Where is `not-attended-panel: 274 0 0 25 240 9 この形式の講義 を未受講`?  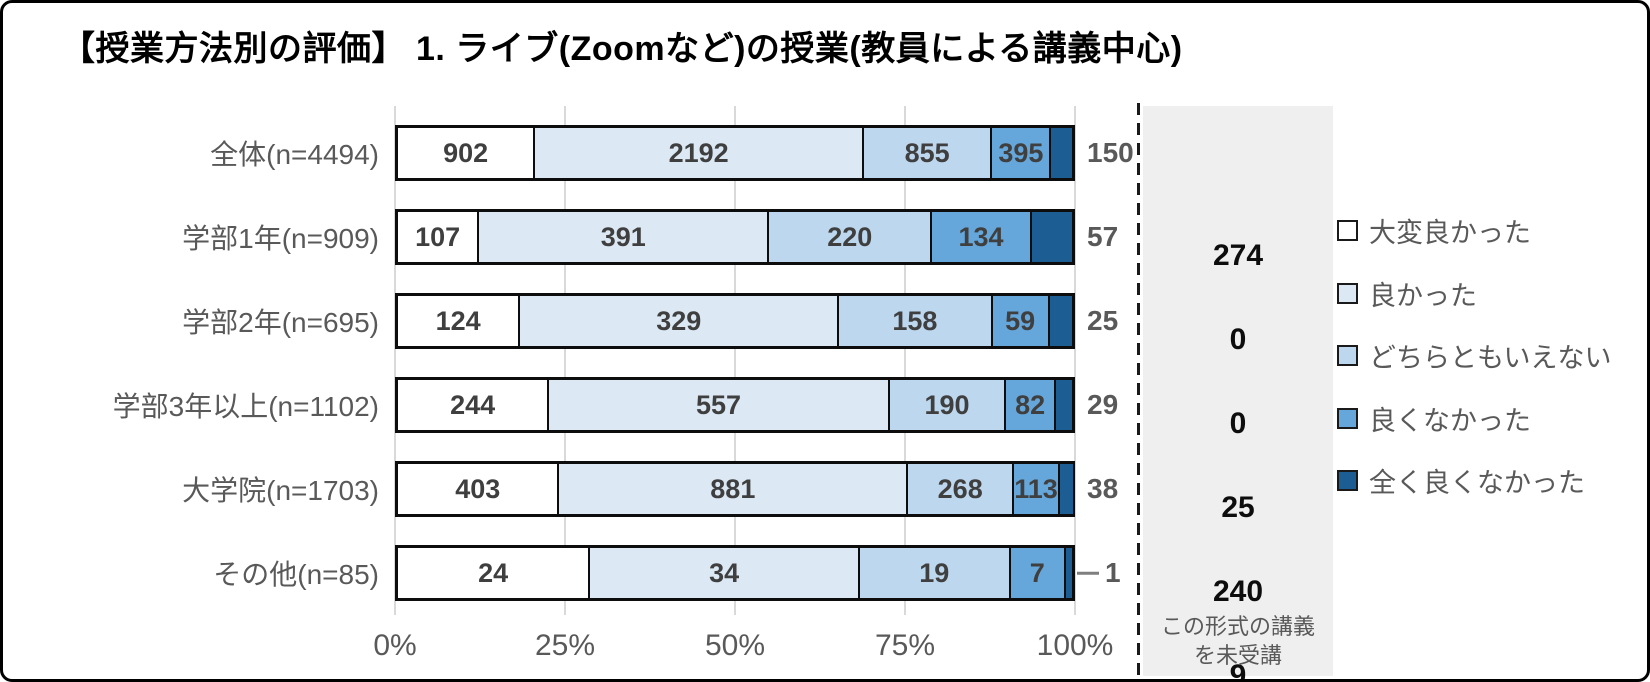 not-attended-panel: 274 0 0 25 240 9 この形式の講義 を未受講 is located at coordinates (1238, 392).